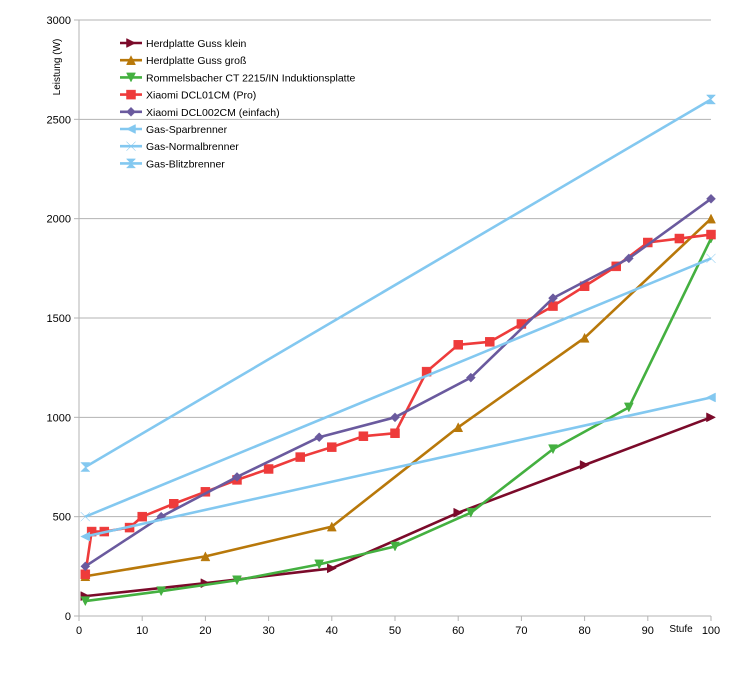  Describe the element at coordinates (711, 631) in the screenshot. I see `x-tick-label: 100` at that location.